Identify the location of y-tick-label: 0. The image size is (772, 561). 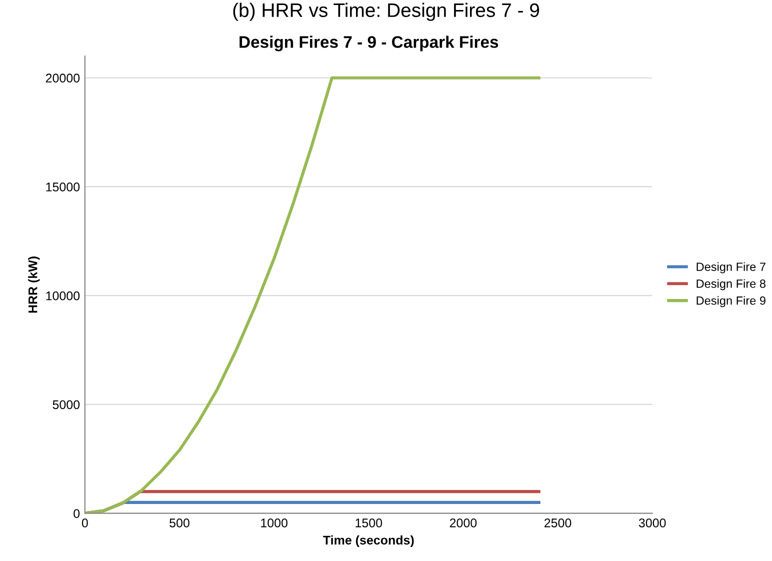
(77, 513).